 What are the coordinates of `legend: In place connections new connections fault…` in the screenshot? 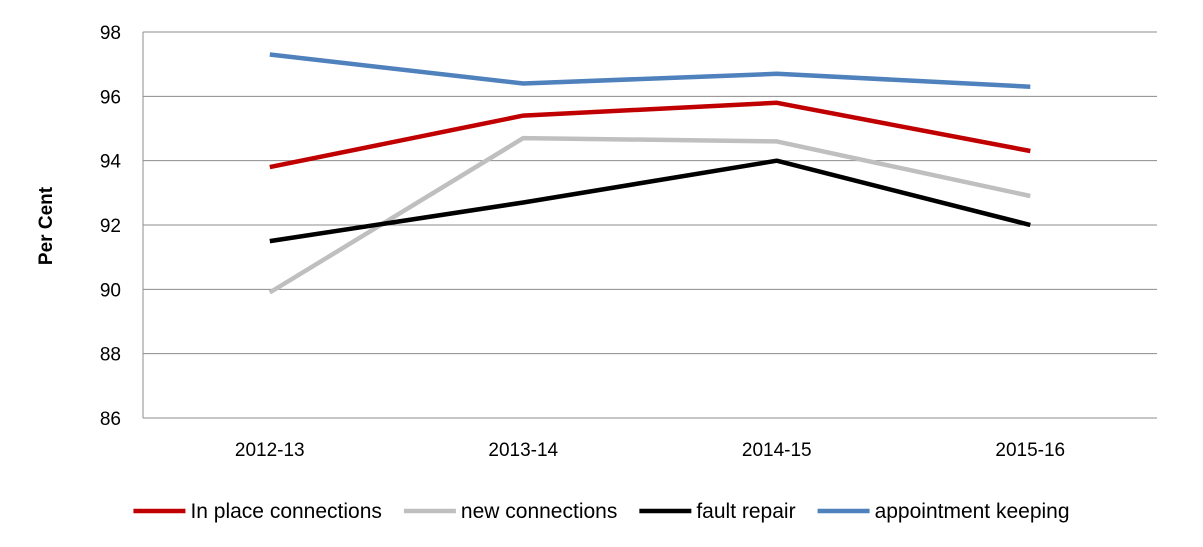 It's located at (601, 511).